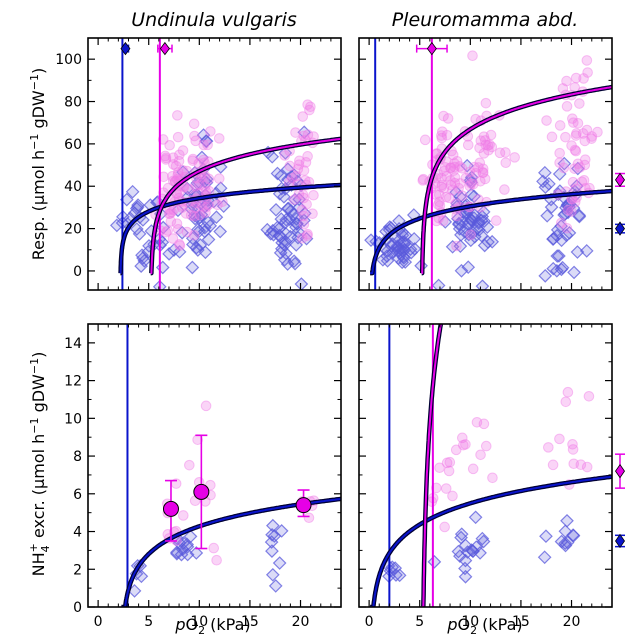 This screenshot has height=643, width=629. What do you see at coordinates (201, 491) in the screenshot?
I see `mean-point-pleuromamma` at bounding box center [201, 491].